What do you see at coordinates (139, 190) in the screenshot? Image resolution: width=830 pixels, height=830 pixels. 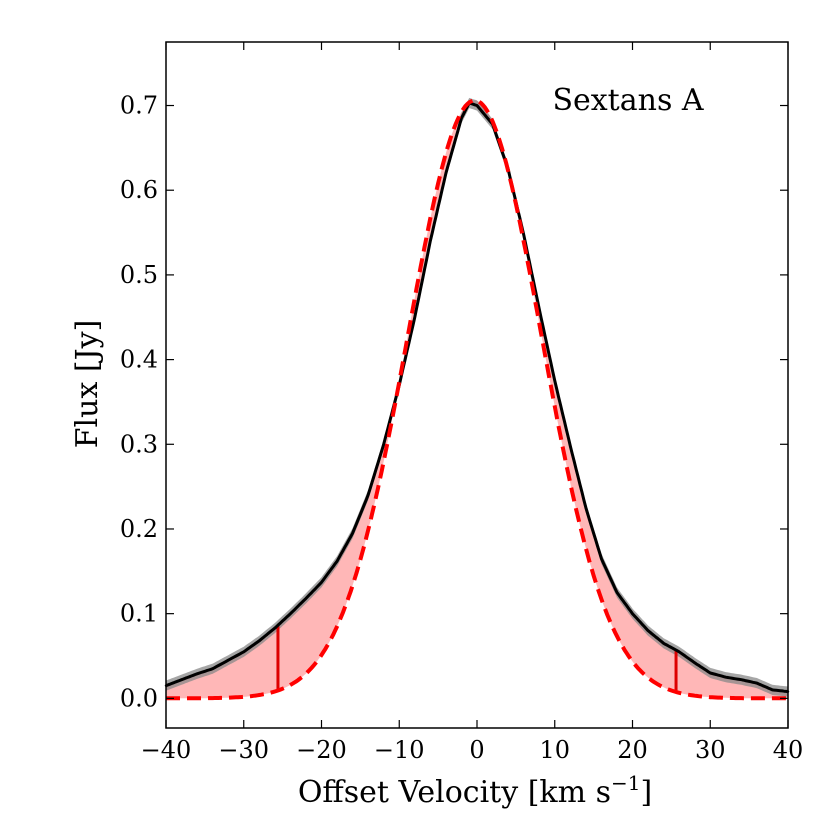 I see `y-tick-label: 0.6` at bounding box center [139, 190].